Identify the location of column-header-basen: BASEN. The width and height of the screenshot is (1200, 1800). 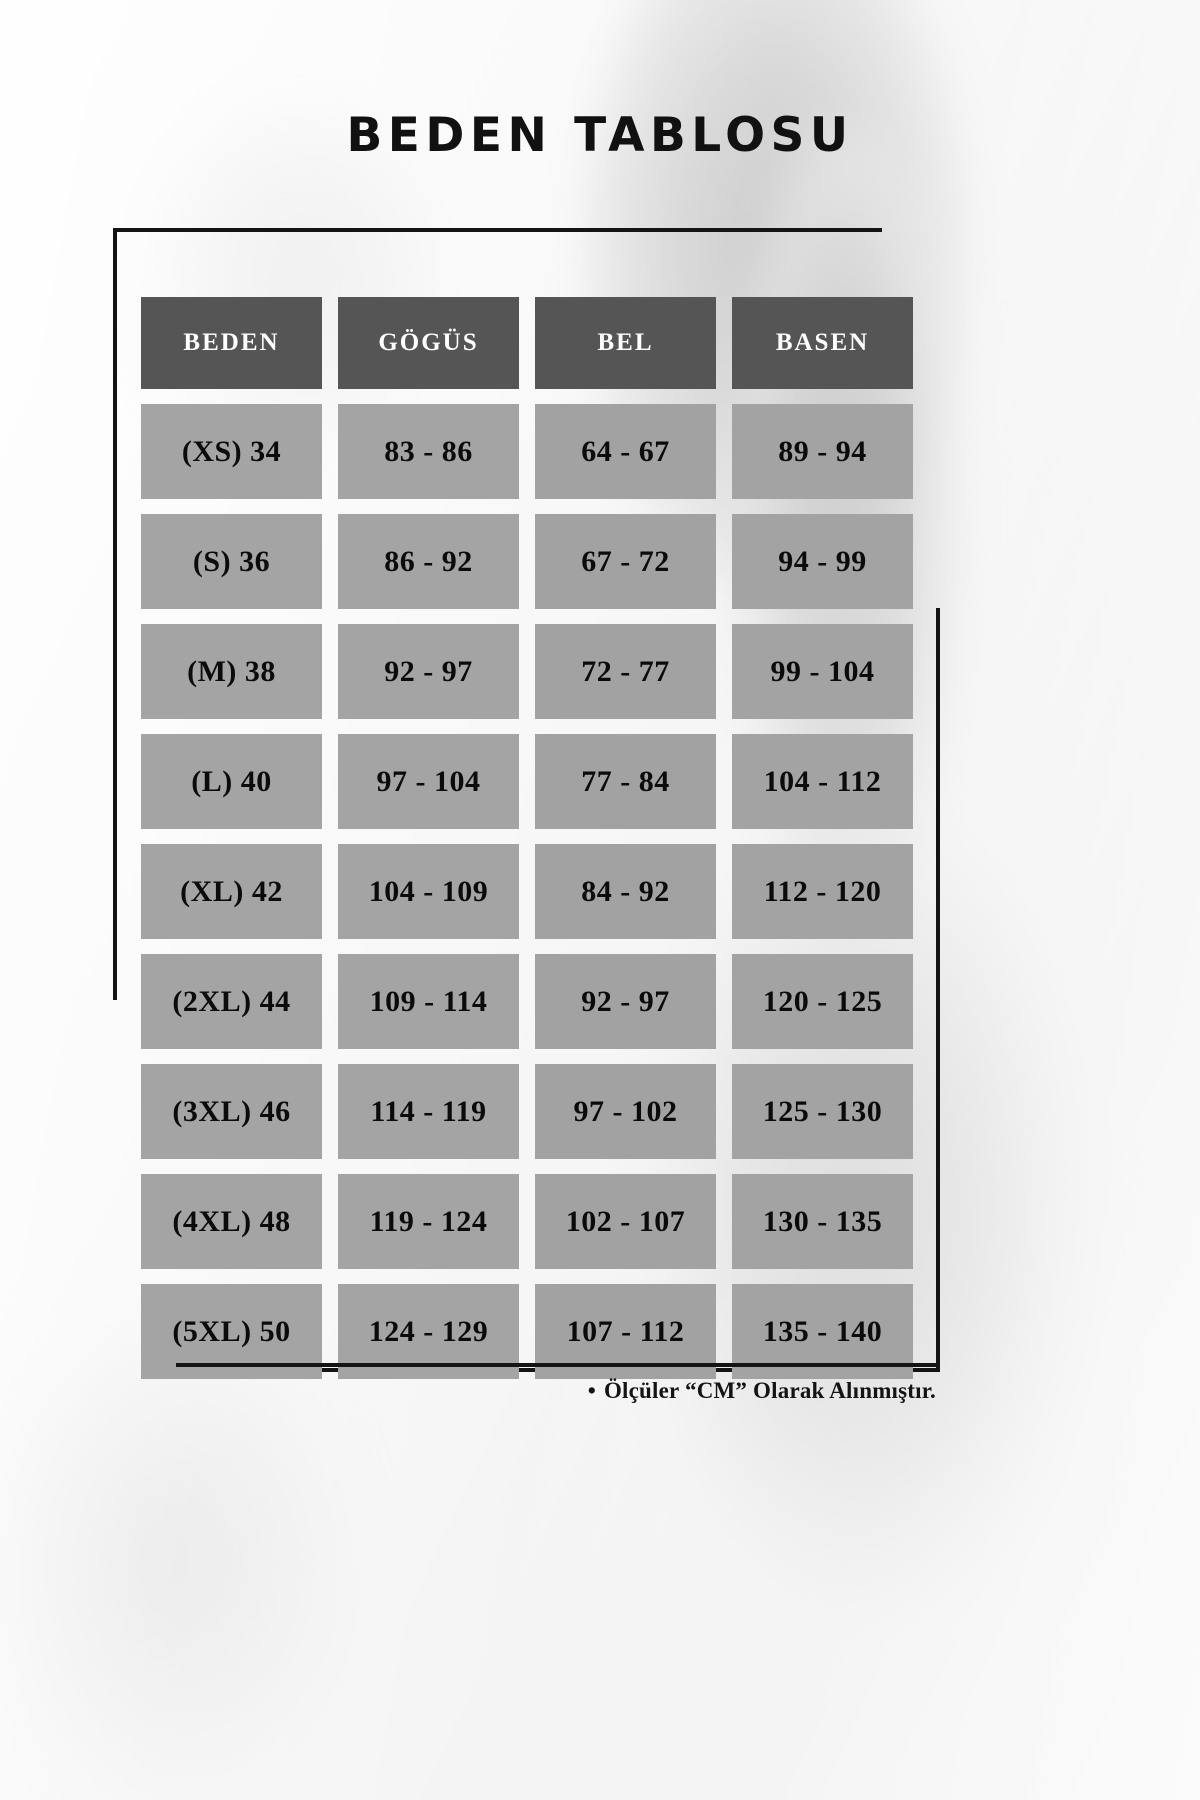
(822, 343).